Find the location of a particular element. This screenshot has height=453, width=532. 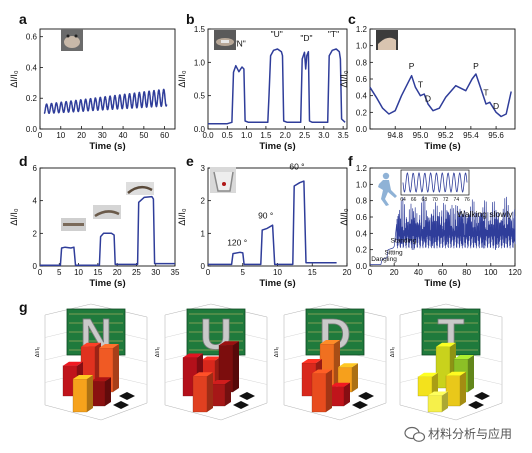

bar3d-chart-t: ΔI/I₀ T is located at coordinates (446, 362).